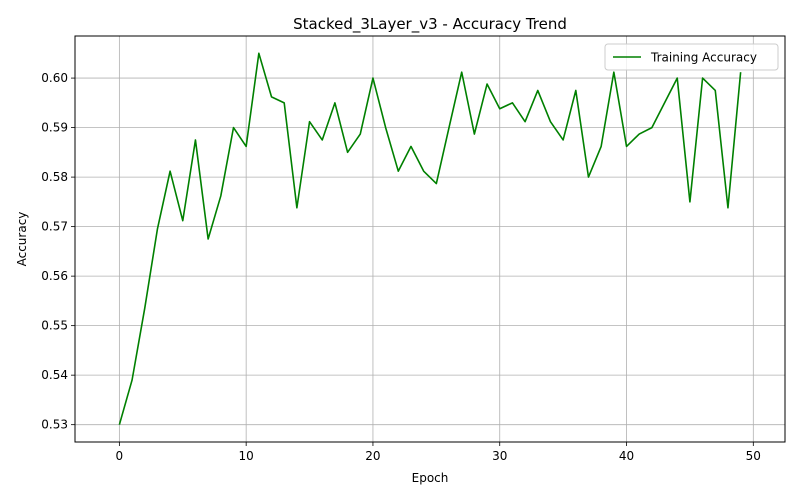  I want to click on x-axis-ticks: 0 10 20 30 40 50, so click(438, 452).